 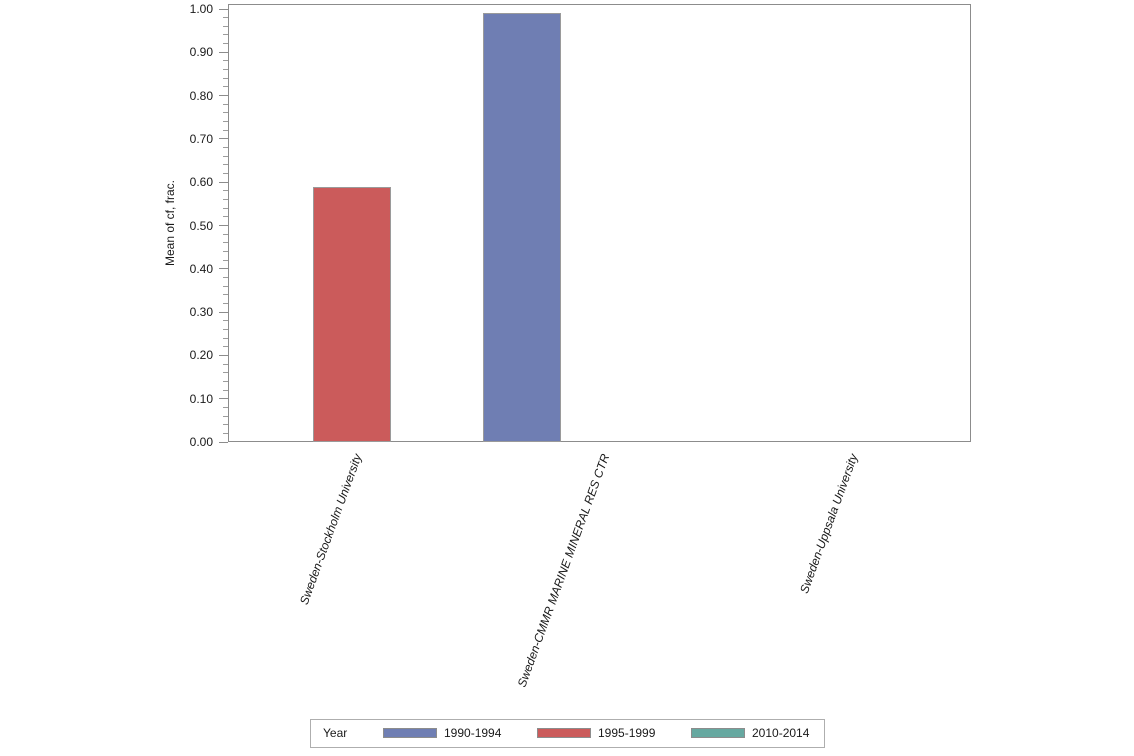 I want to click on legend-swatch-1990-1994, so click(x=410, y=733).